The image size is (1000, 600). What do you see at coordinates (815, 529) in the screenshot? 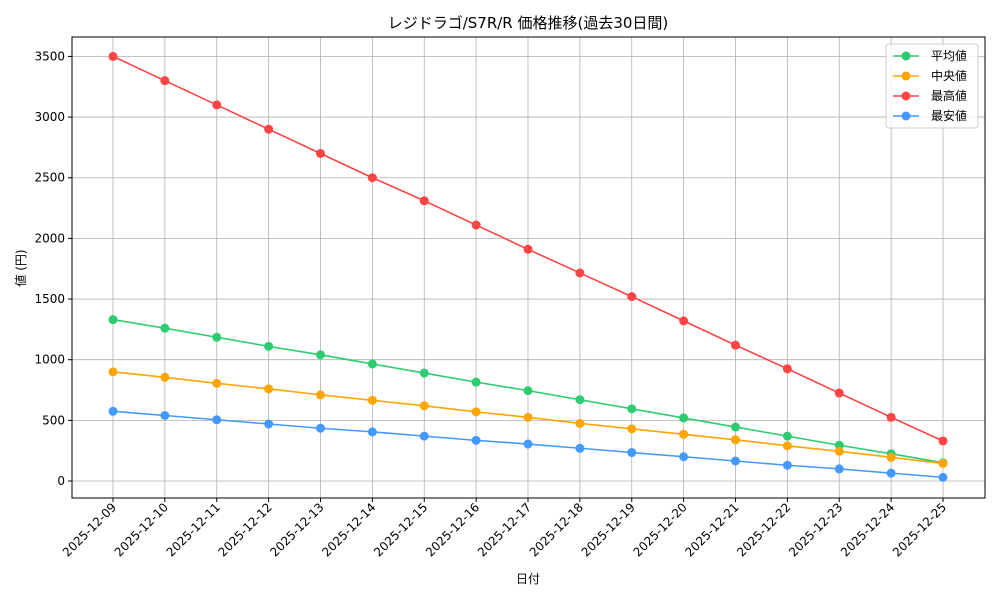
I see `x-tick-label: 2025-12-23` at bounding box center [815, 529].